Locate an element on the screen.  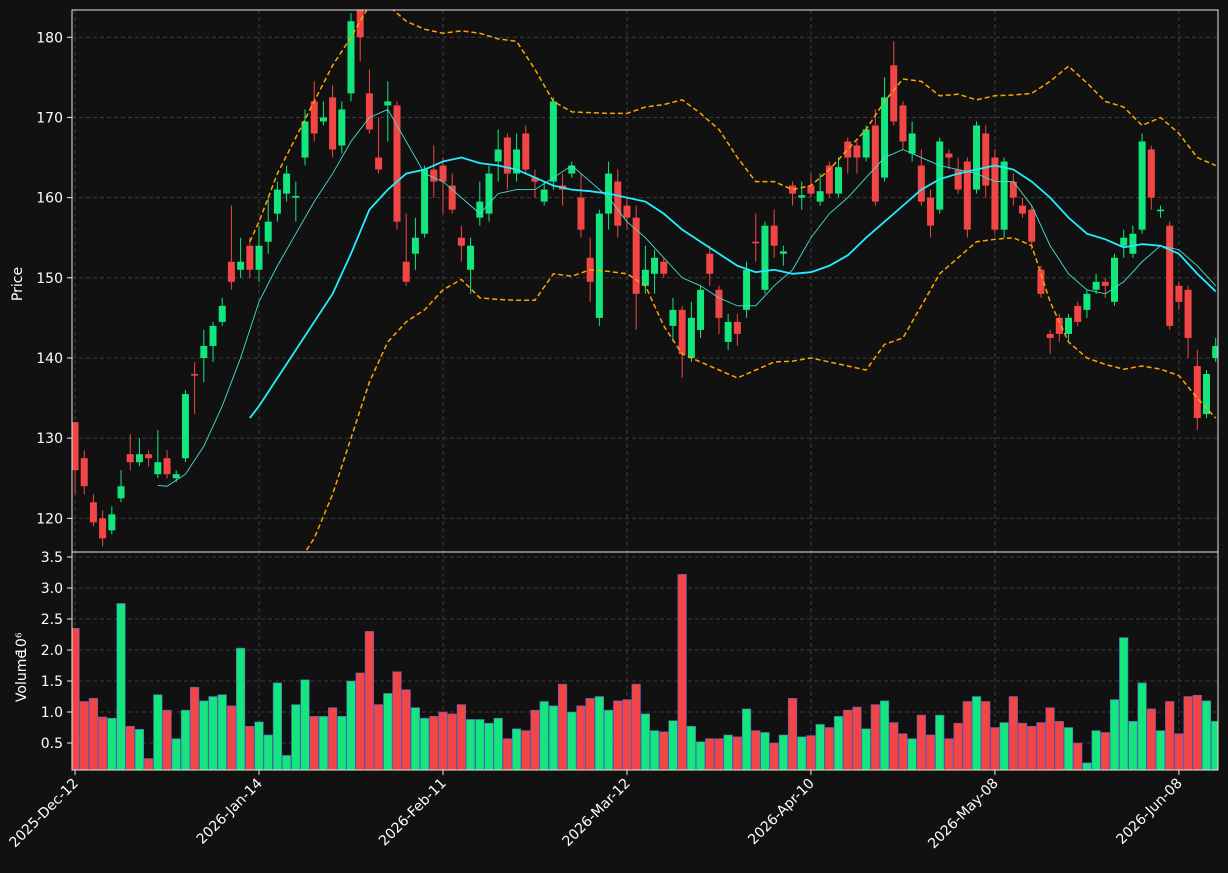
y-tick-label: 170 is located at coordinates (49, 118).